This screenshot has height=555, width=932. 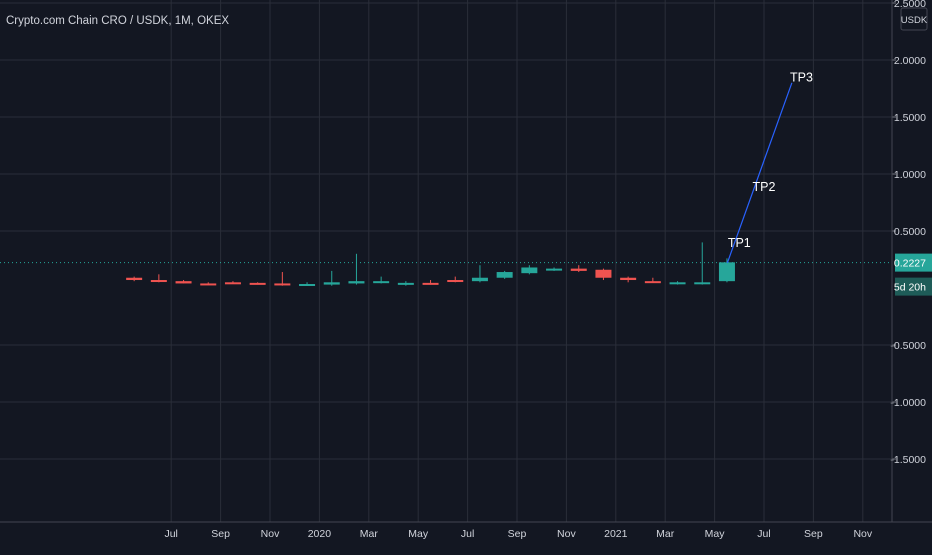 What do you see at coordinates (739, 243) in the screenshot?
I see `annotation-tp1: TP1` at bounding box center [739, 243].